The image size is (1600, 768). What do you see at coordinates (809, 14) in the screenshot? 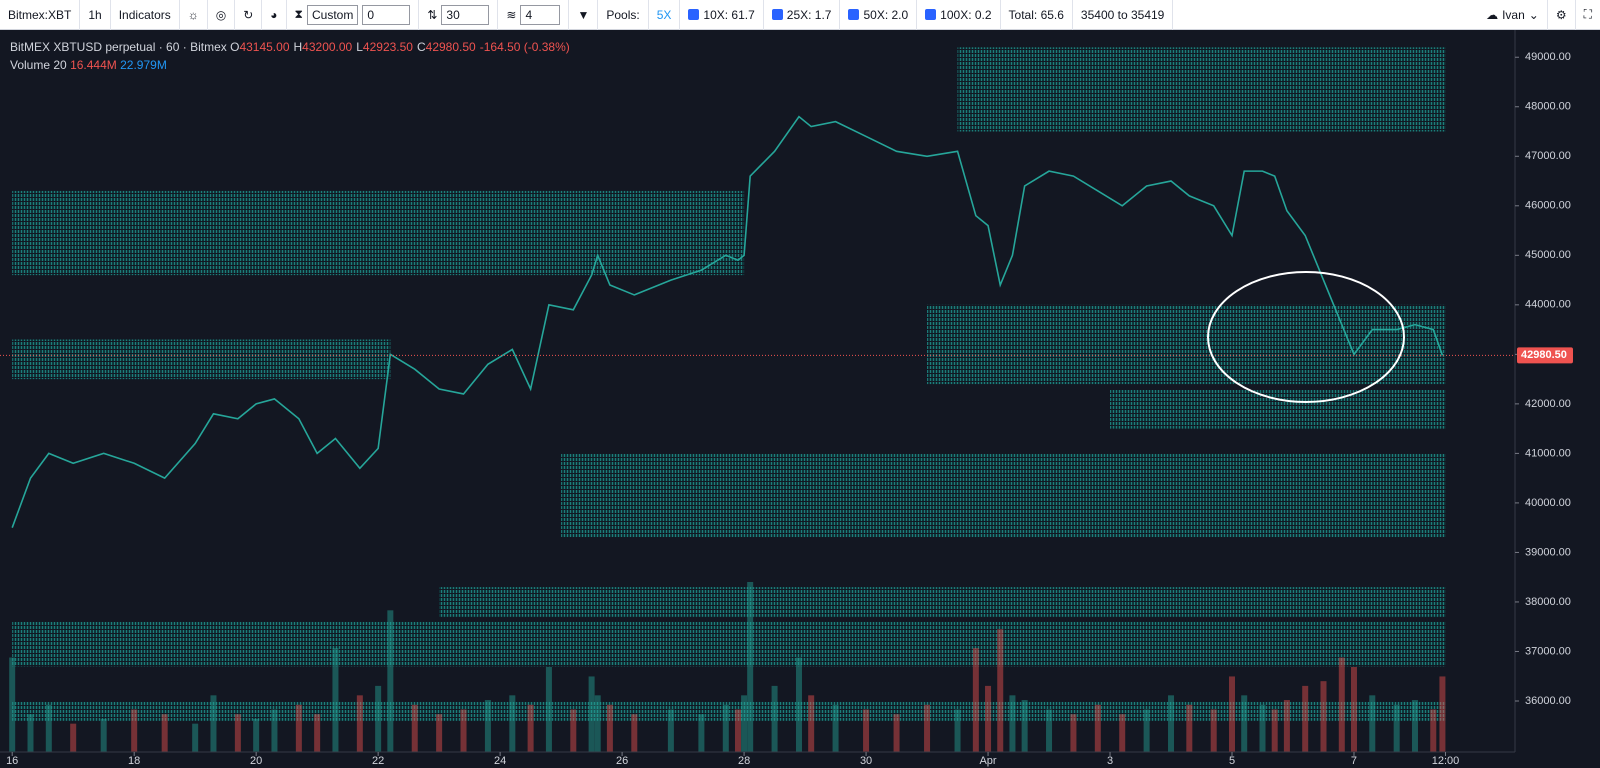
I see `pool-label: 25X: 1.7` at bounding box center [809, 14].